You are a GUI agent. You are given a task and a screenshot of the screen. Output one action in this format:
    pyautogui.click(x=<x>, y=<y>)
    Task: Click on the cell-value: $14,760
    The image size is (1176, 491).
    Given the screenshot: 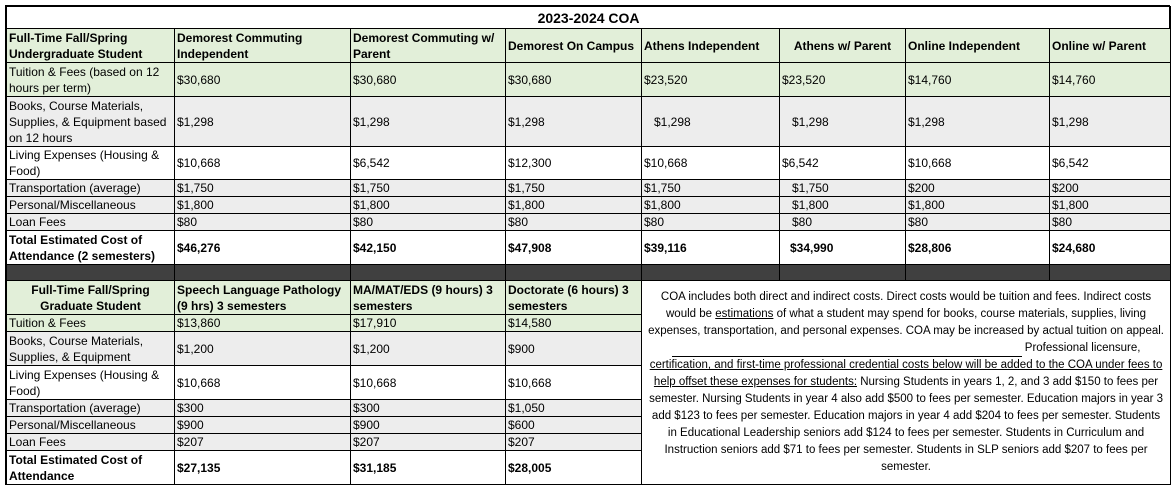 What is the action you would take?
    pyautogui.click(x=977, y=79)
    